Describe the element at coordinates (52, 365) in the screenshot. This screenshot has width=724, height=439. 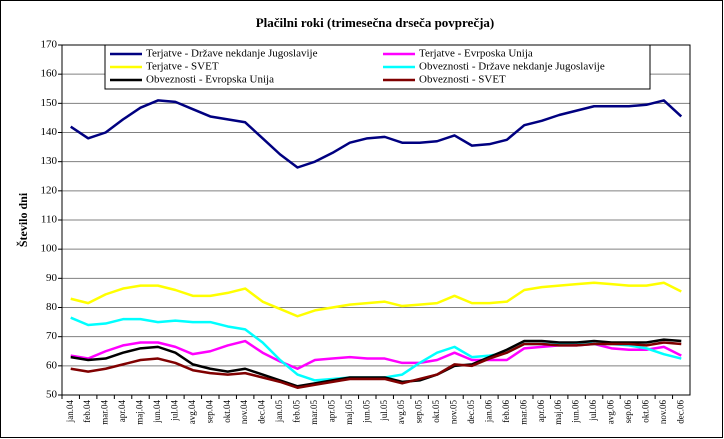
I see `y-tick-label: 60` at that location.